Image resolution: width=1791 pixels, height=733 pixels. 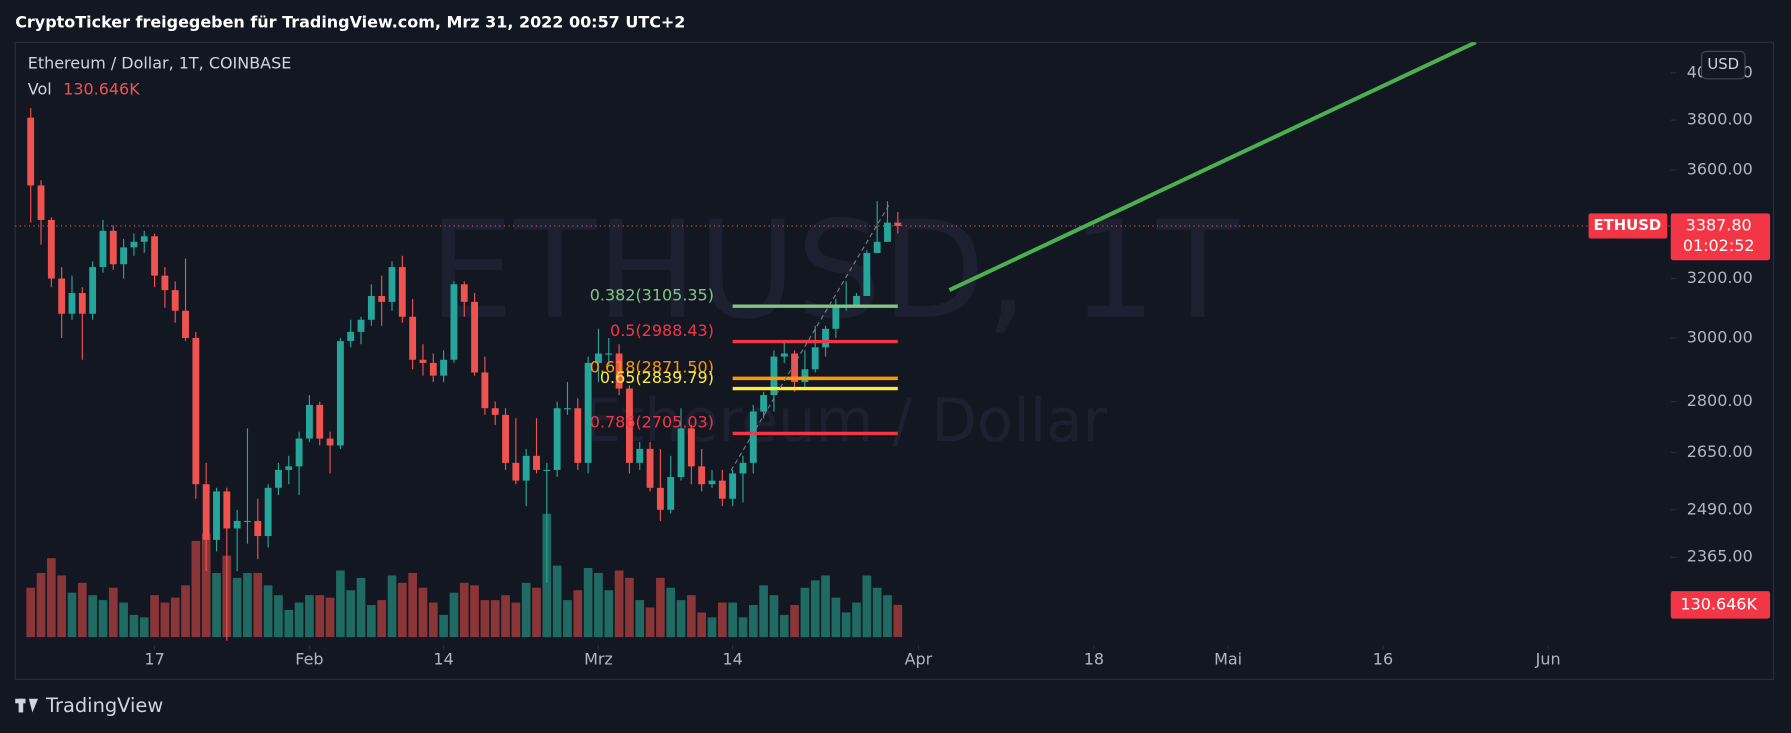 I want to click on price-label: 3387.80, so click(x=1719, y=224).